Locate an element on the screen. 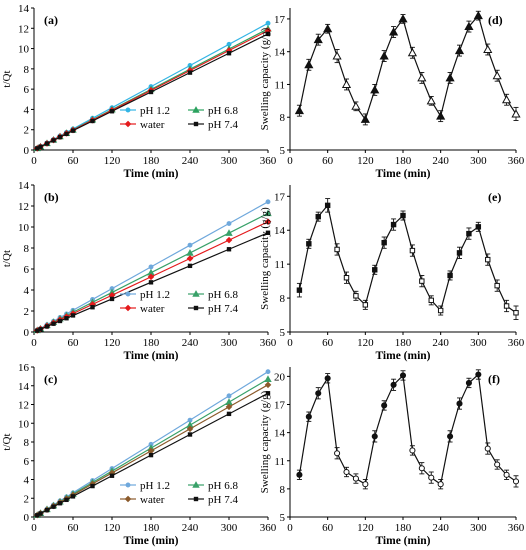  y-tick-label: 12 is located at coordinates (23, 29).